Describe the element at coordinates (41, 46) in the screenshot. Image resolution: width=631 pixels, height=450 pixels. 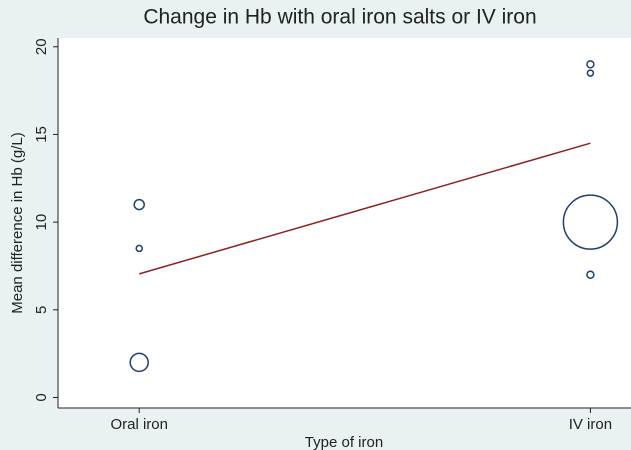
I see `y-tick-label: 20` at that location.